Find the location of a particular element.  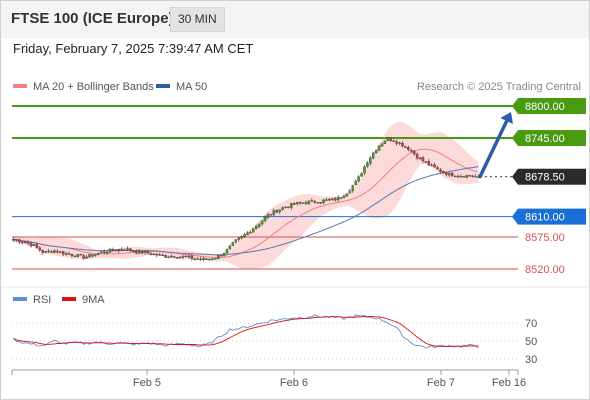

rsi-tick-label: 70 is located at coordinates (531, 324).